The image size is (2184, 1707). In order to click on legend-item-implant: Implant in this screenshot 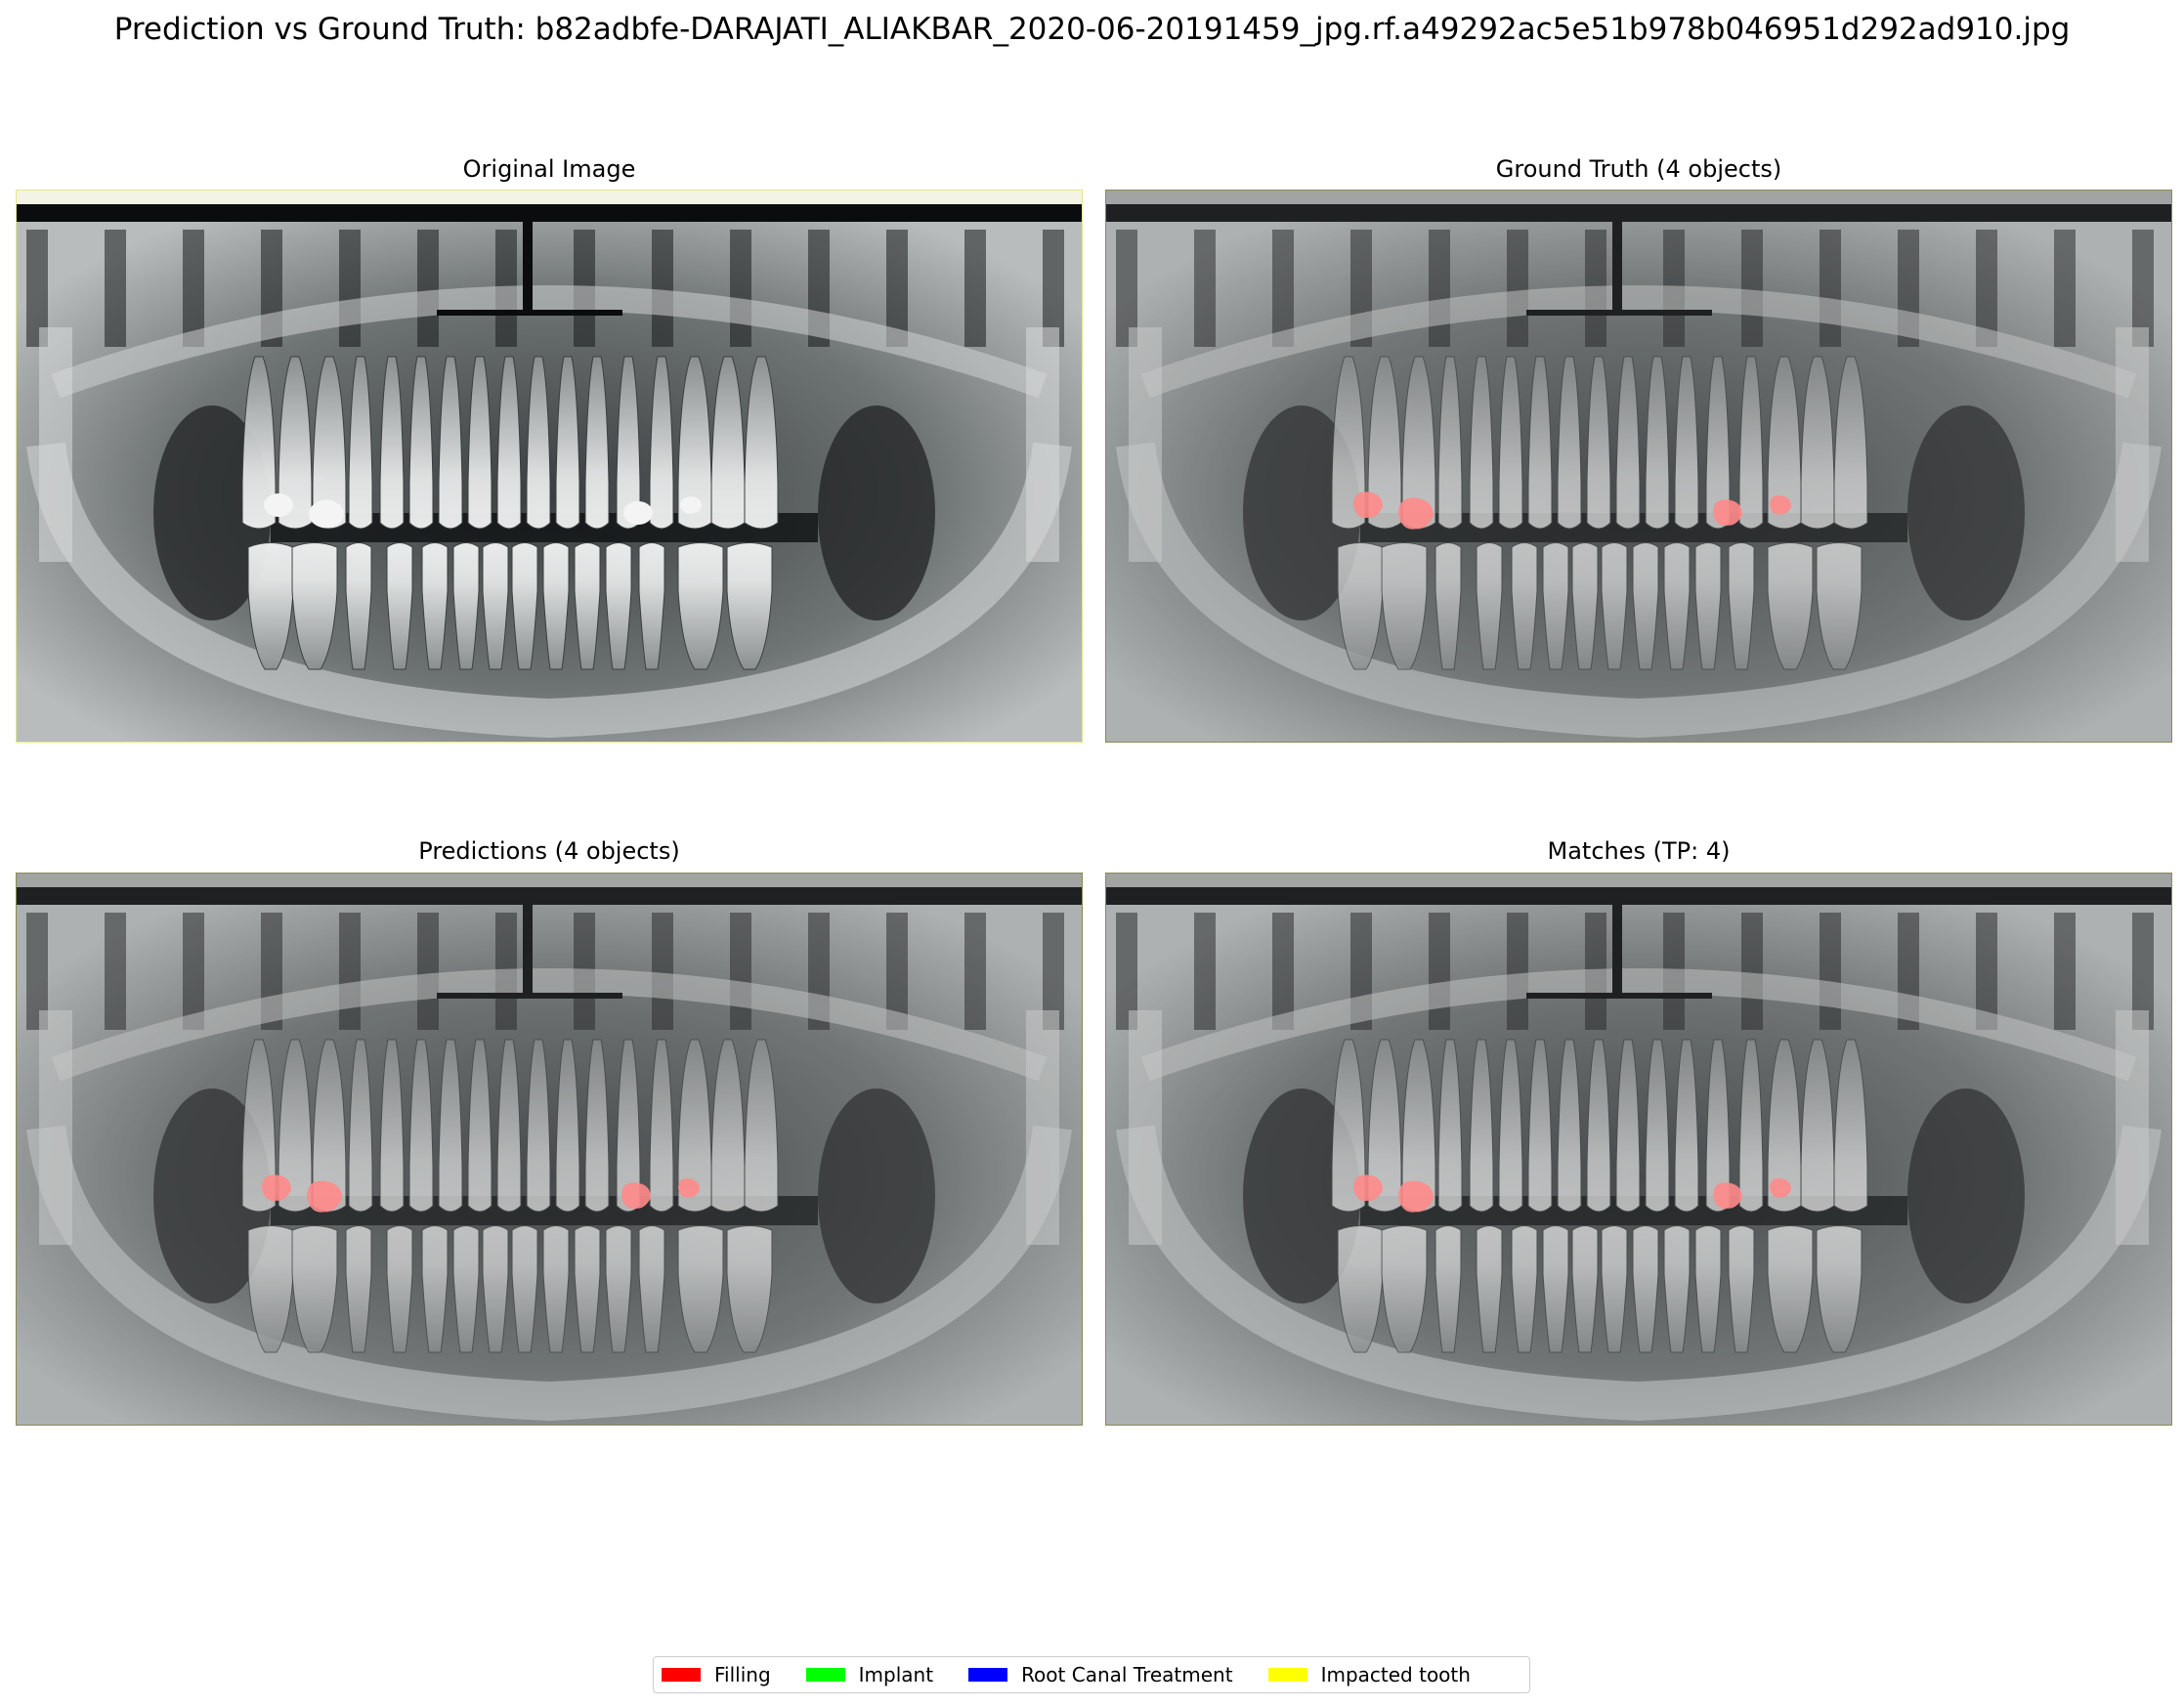, I will do `click(869, 1674)`.